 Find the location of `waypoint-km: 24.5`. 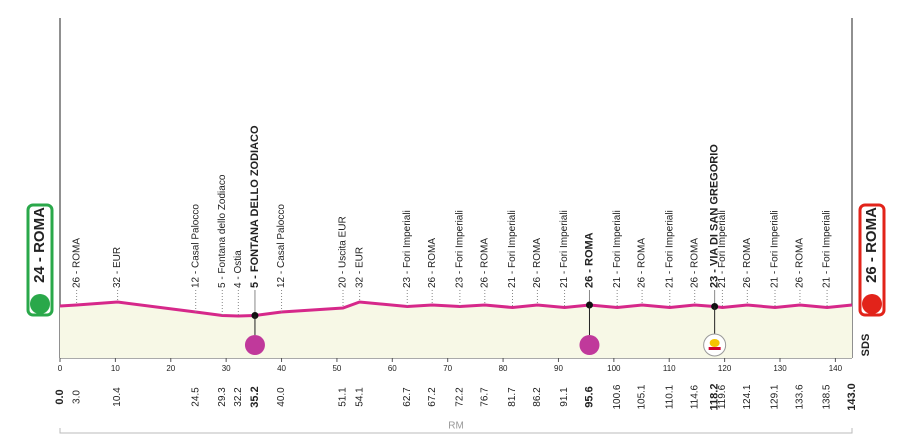

waypoint-km: 24.5 is located at coordinates (195, 397).